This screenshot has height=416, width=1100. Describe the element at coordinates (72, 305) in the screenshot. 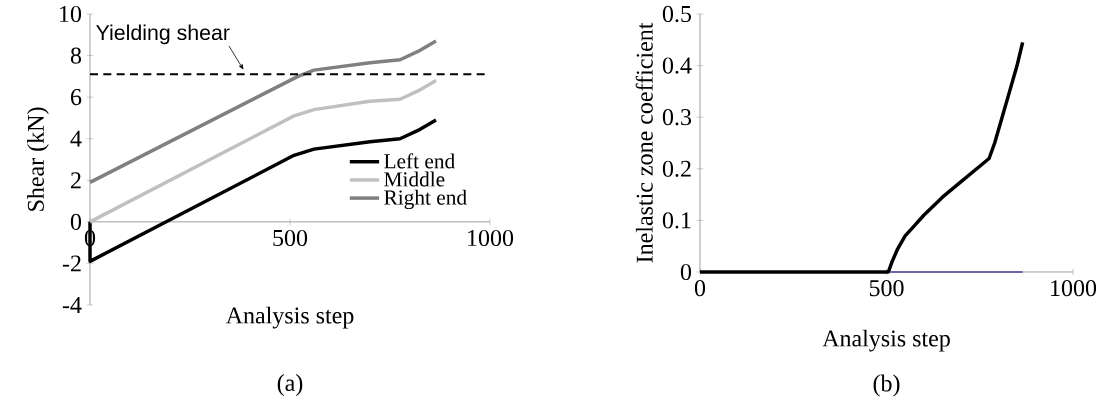

I see `y-tick-label: -4` at that location.